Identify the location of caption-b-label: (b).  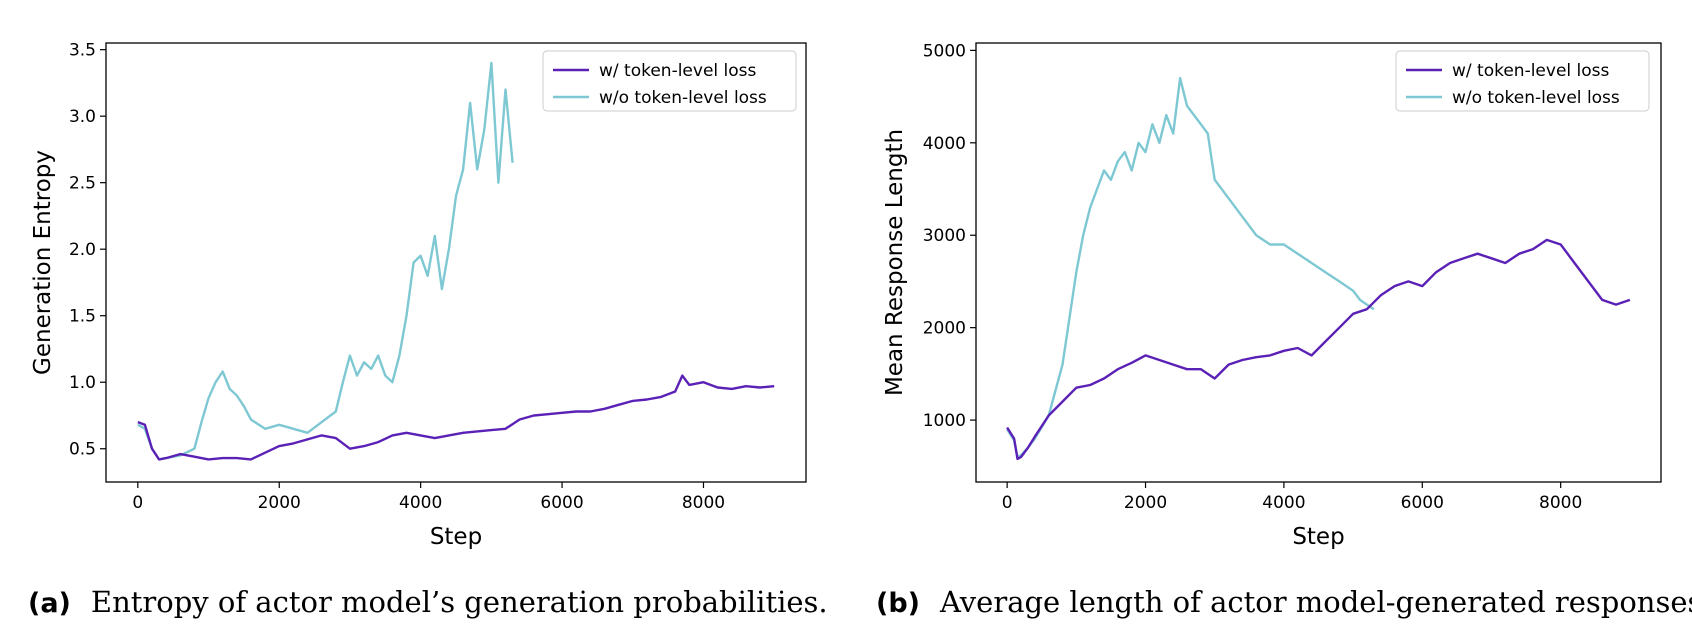
(898, 603).